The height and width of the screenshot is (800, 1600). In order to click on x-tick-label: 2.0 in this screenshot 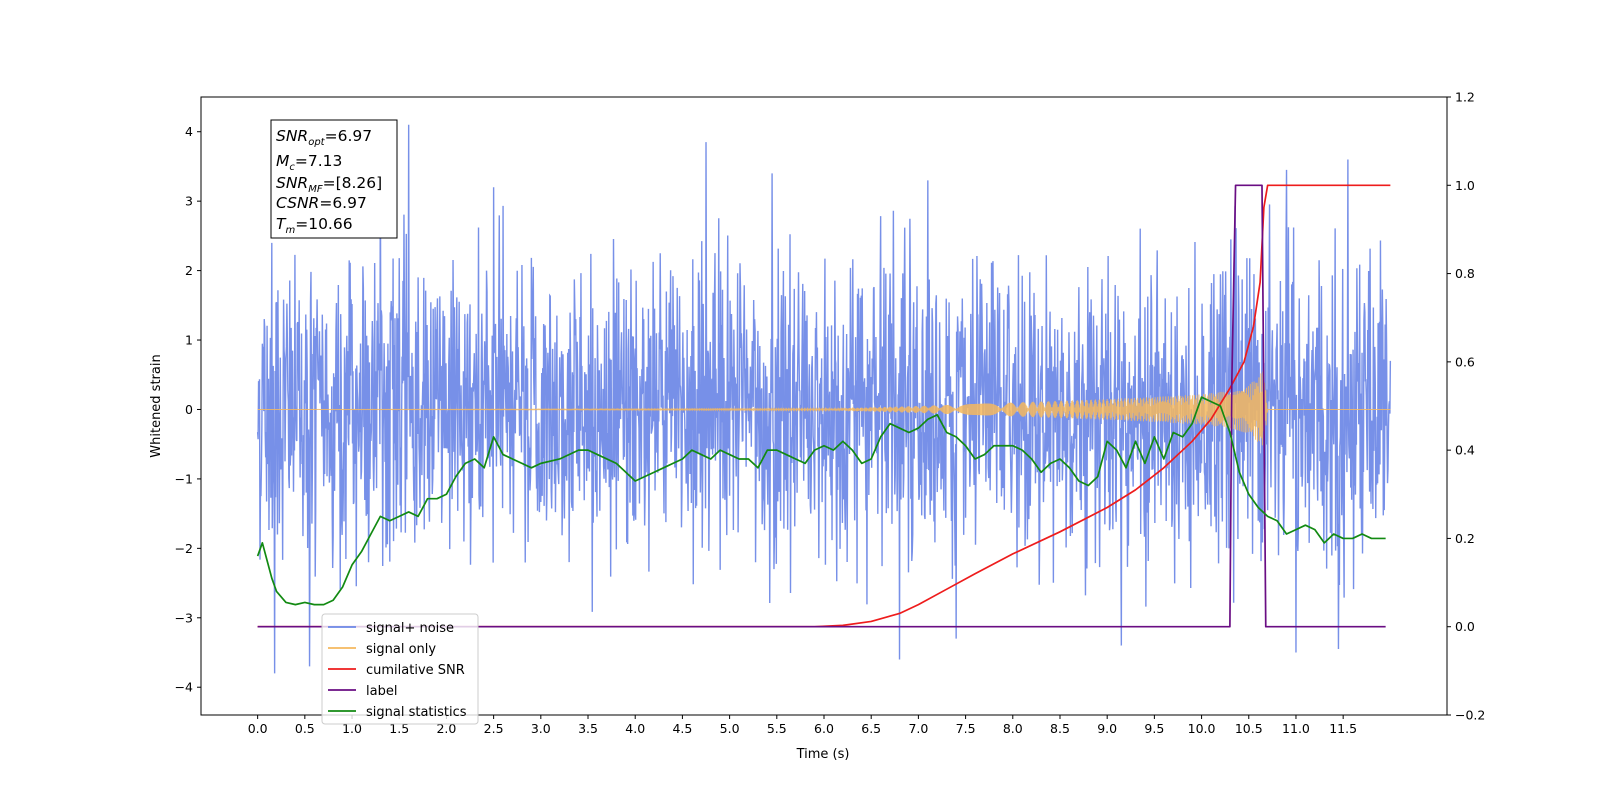, I will do `click(446, 728)`.